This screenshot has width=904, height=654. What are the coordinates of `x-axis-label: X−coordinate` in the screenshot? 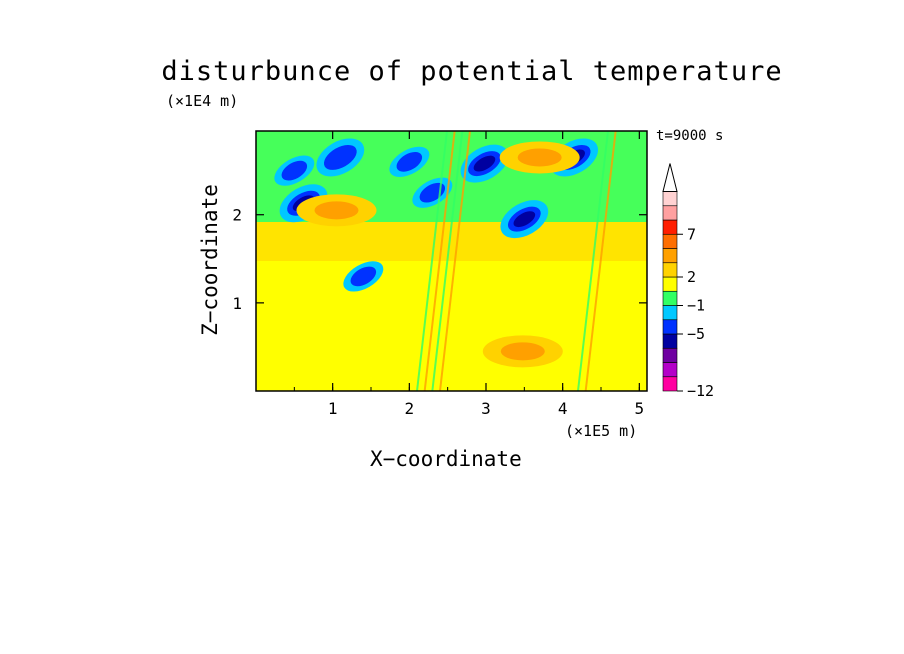 It's located at (446, 459).